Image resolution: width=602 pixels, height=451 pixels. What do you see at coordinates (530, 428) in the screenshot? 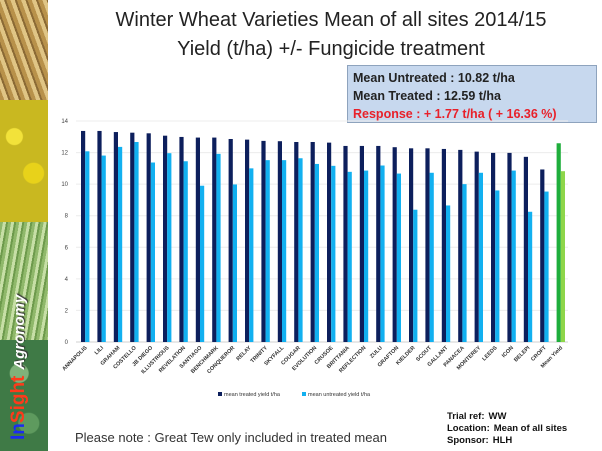
I see `location-value: Mean of all sites` at bounding box center [530, 428].